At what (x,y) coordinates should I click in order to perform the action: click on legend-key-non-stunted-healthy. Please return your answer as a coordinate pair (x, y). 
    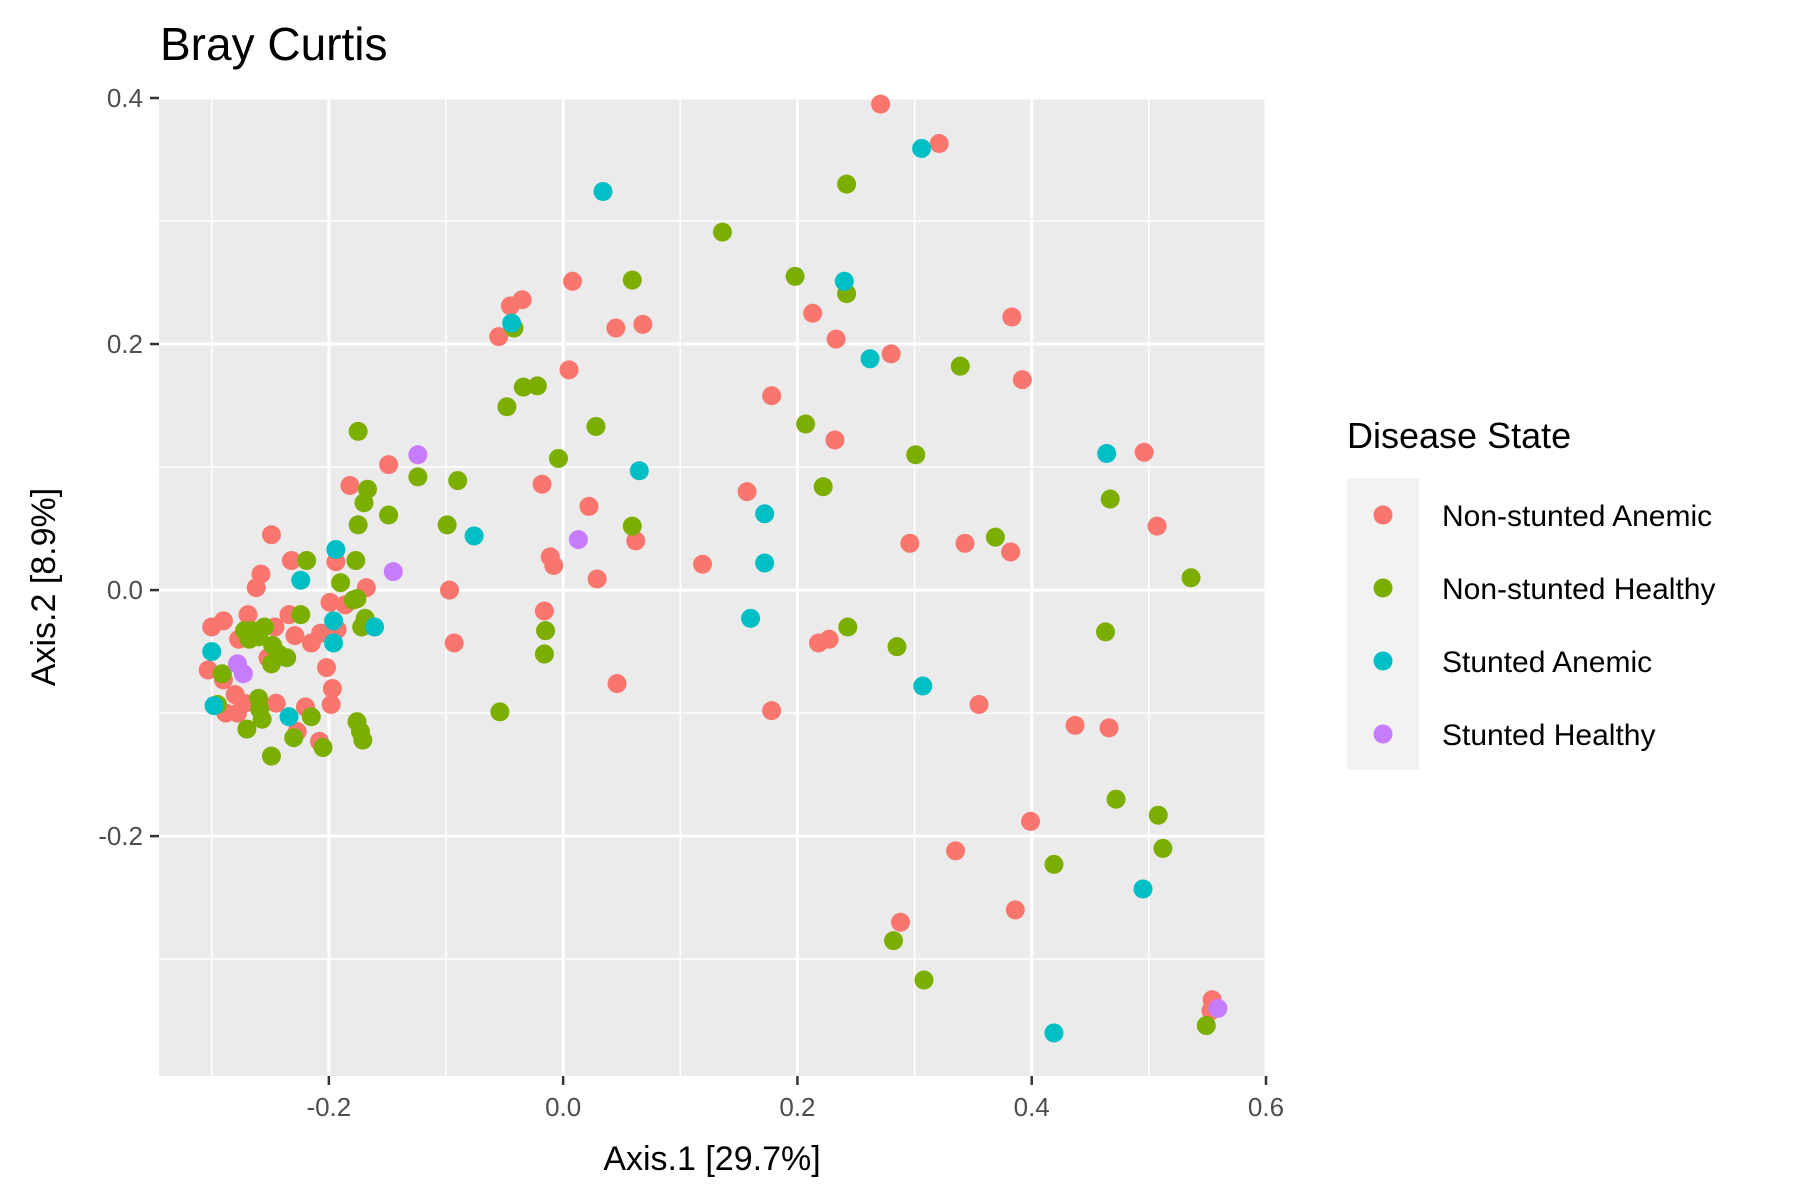
    Looking at the image, I should click on (1383, 588).